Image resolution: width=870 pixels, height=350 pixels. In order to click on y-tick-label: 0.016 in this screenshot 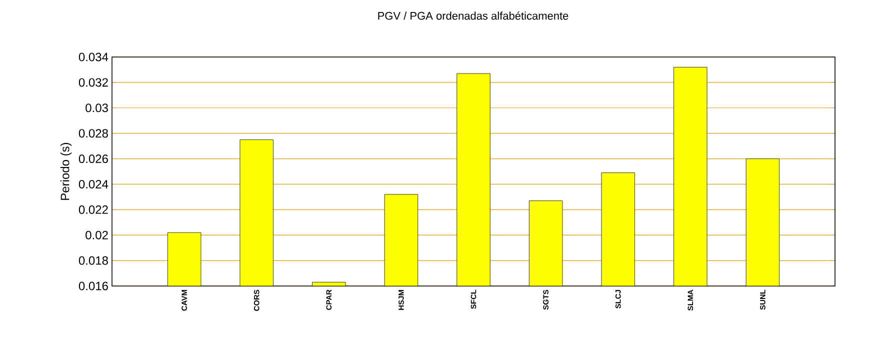, I will do `click(93, 286)`.